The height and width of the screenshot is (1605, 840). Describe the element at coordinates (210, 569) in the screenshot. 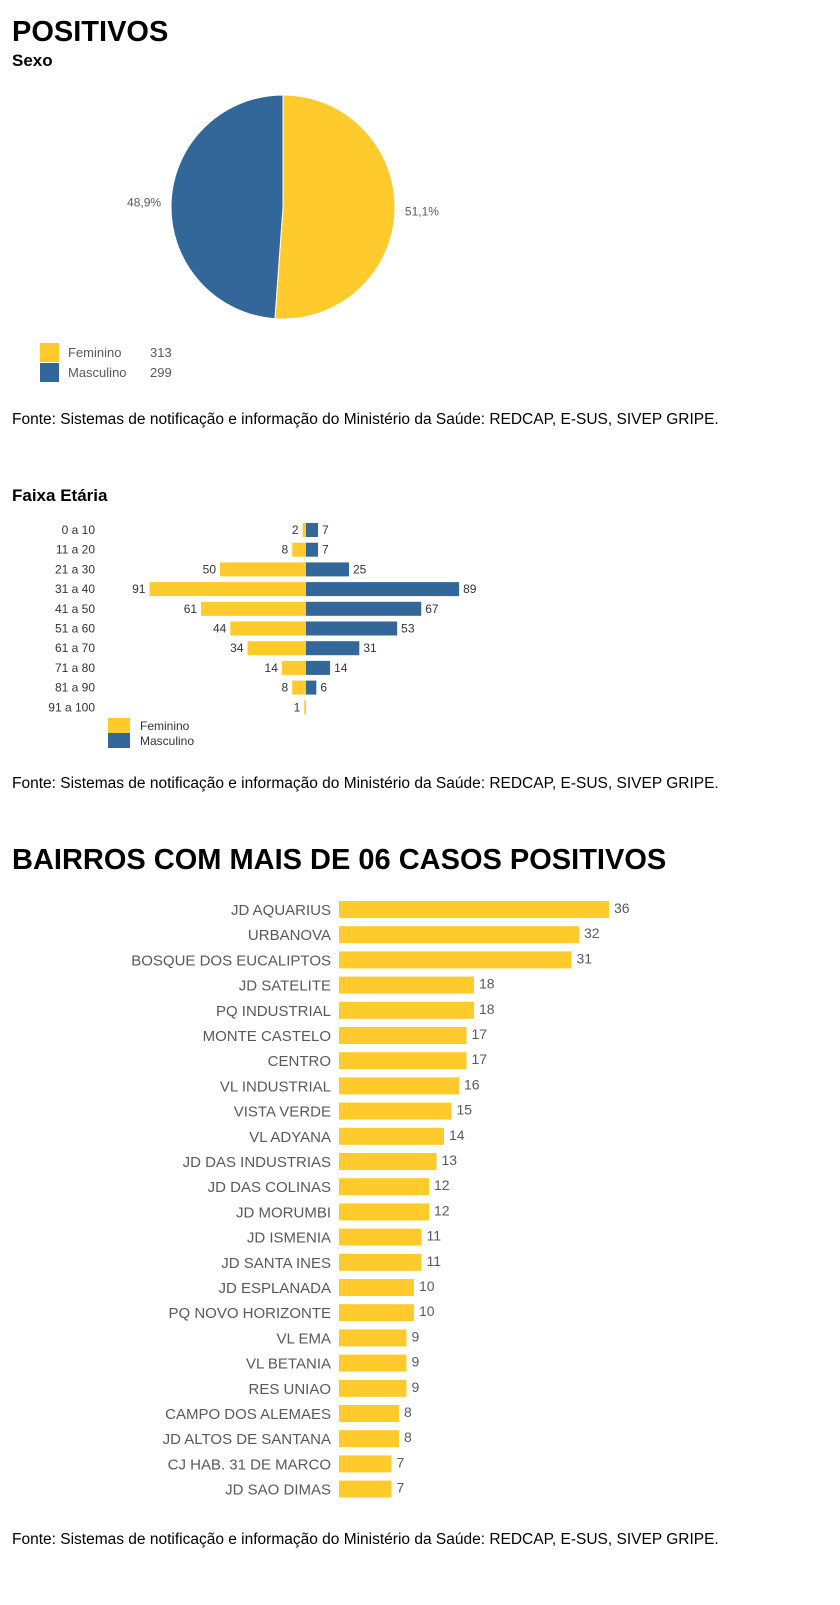

I see `bar-value-feminino: 50` at that location.